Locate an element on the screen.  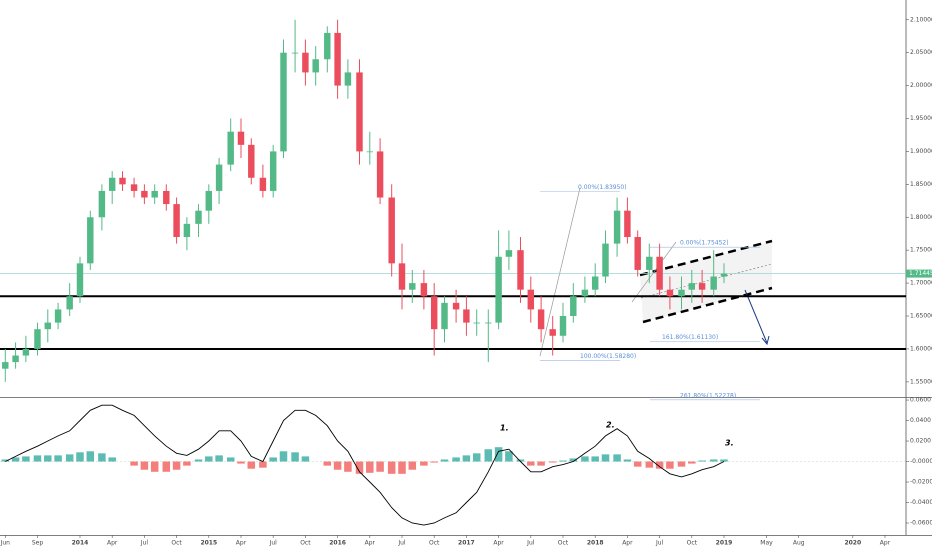
channel-upper is located at coordinates (706, 258).